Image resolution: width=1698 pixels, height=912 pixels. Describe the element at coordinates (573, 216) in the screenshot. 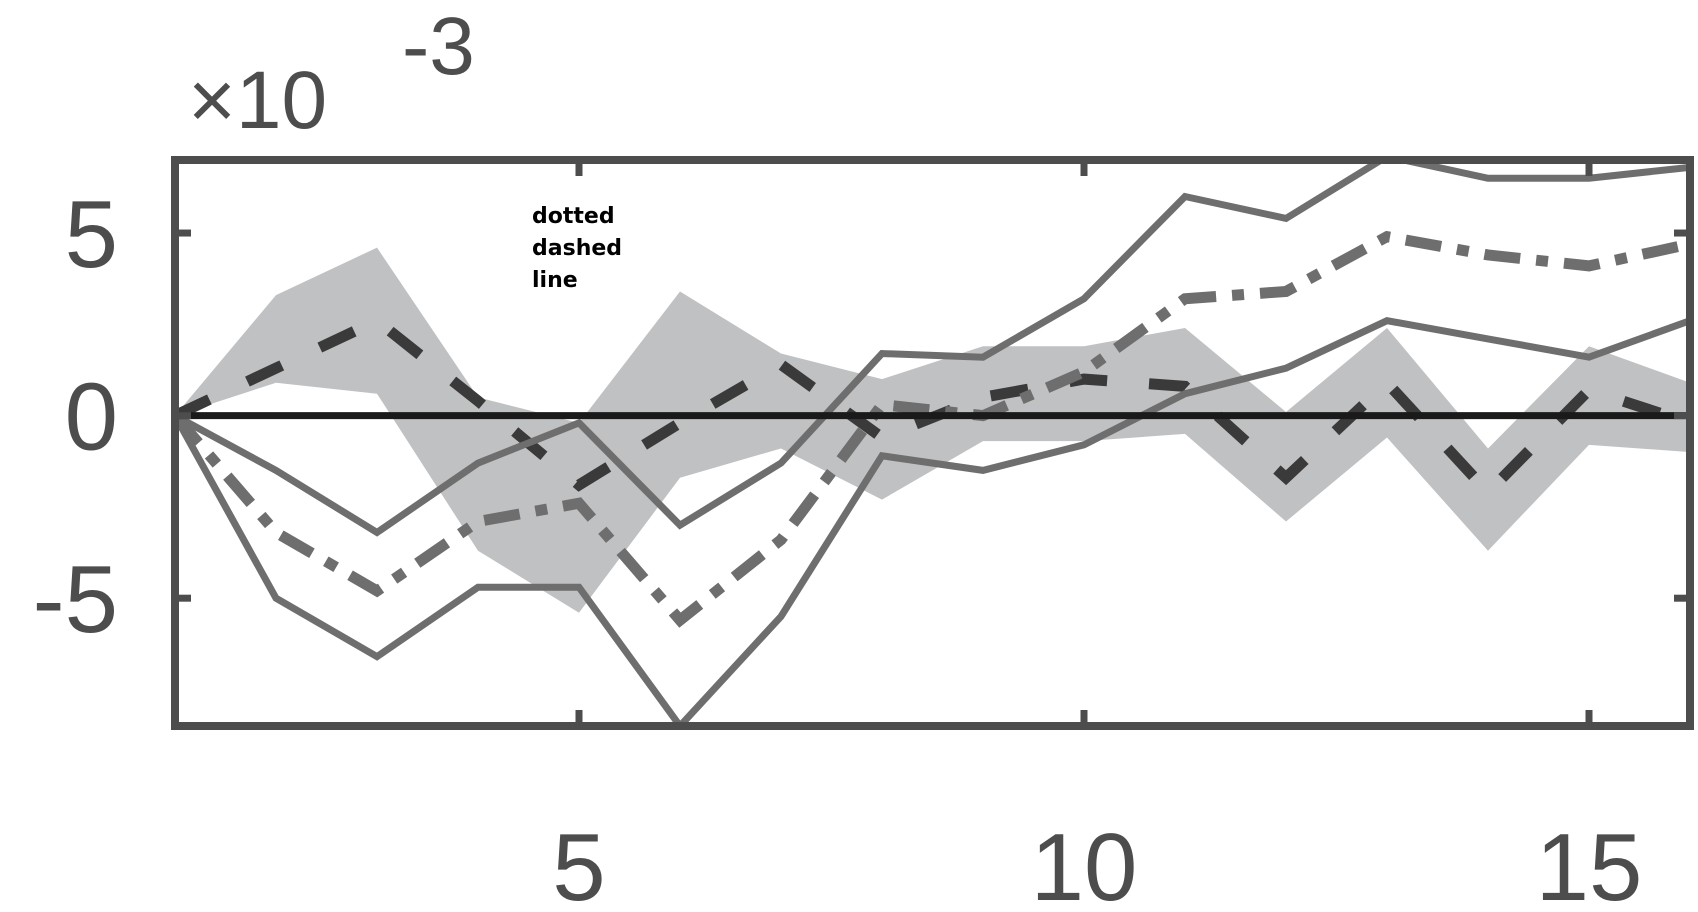

I see `annotation-line-1: dotted` at that location.